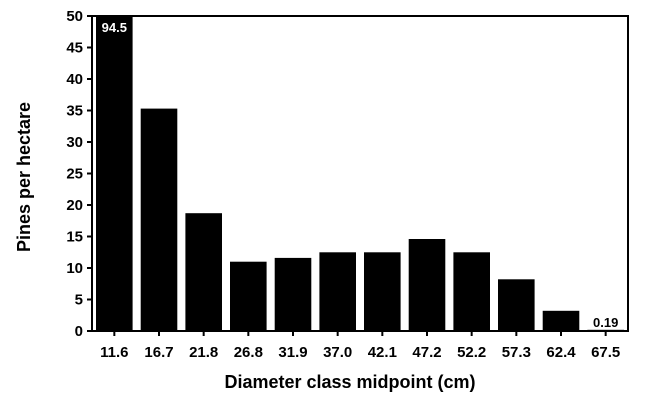 This screenshot has width=660, height=394. I want to click on y-tick-label: 5, so click(79, 300).